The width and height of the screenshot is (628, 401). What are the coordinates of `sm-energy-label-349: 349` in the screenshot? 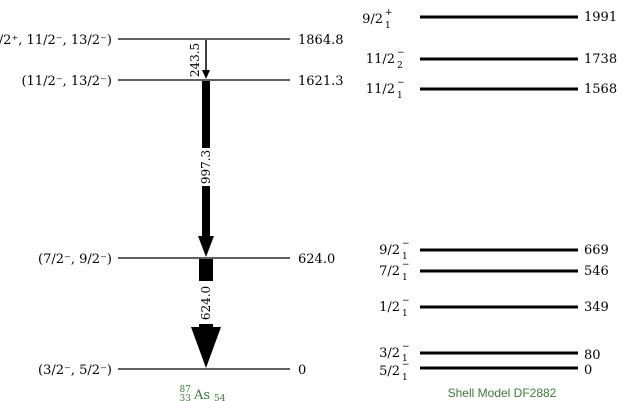 It's located at (596, 307).